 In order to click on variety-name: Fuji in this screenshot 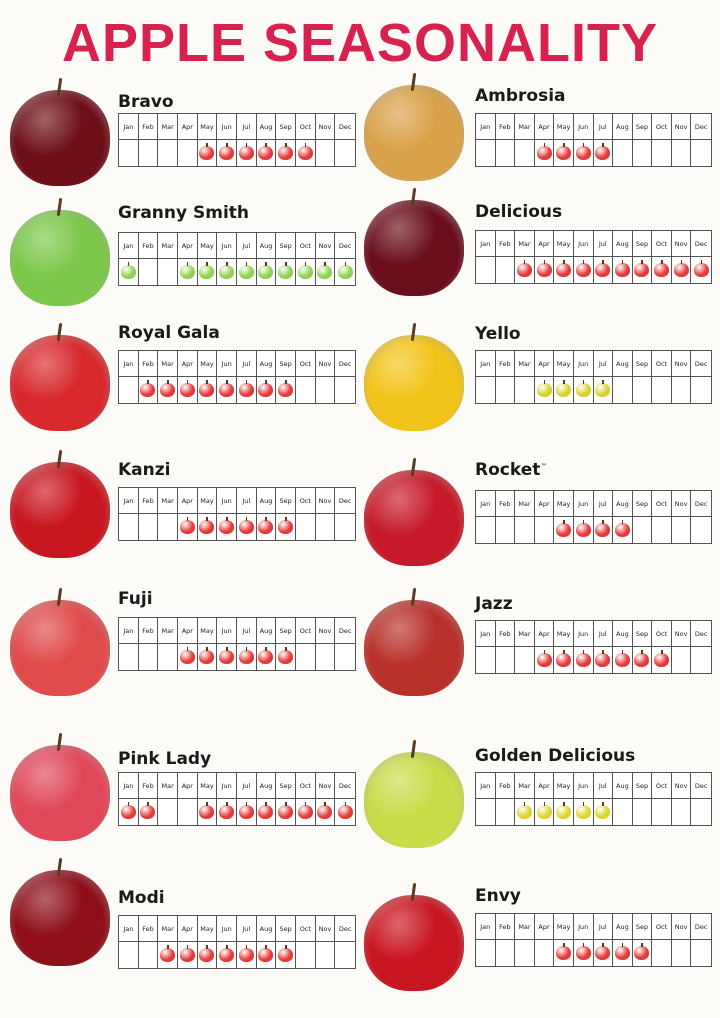, I will do `click(135, 599)`.